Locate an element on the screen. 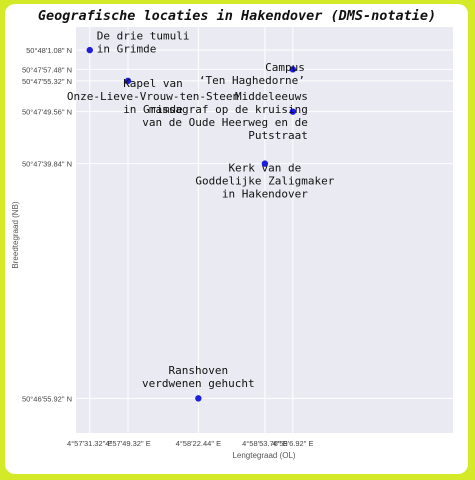 The image size is (475, 480). y-tick-label: 50°46'55.92" N is located at coordinates (47, 398).